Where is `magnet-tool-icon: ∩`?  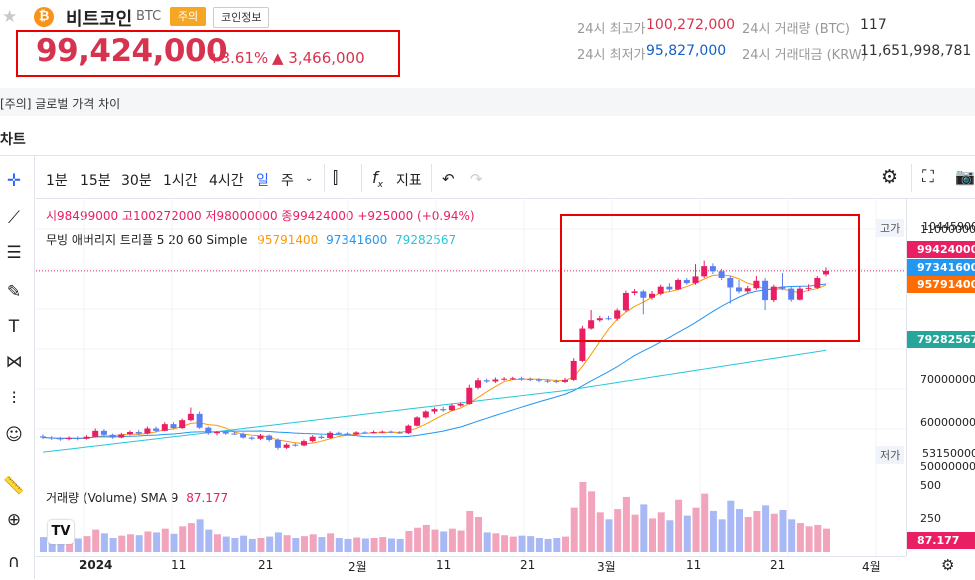 magnet-tool-icon: ∩ is located at coordinates (14, 562).